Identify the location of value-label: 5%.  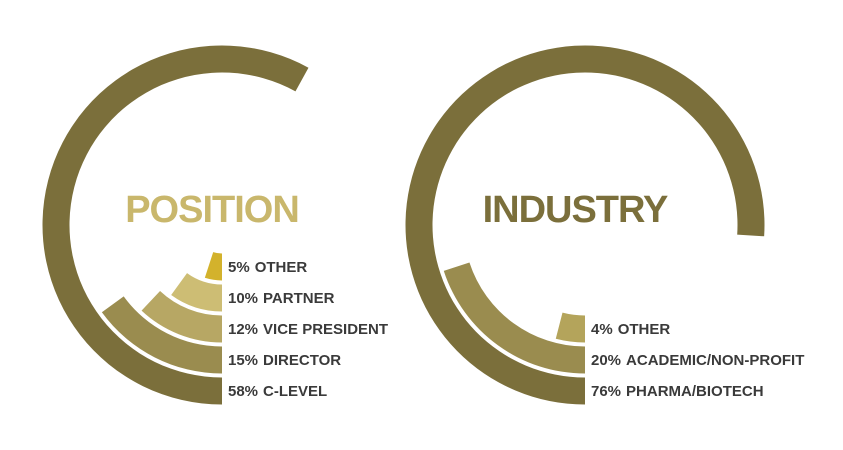
(239, 267).